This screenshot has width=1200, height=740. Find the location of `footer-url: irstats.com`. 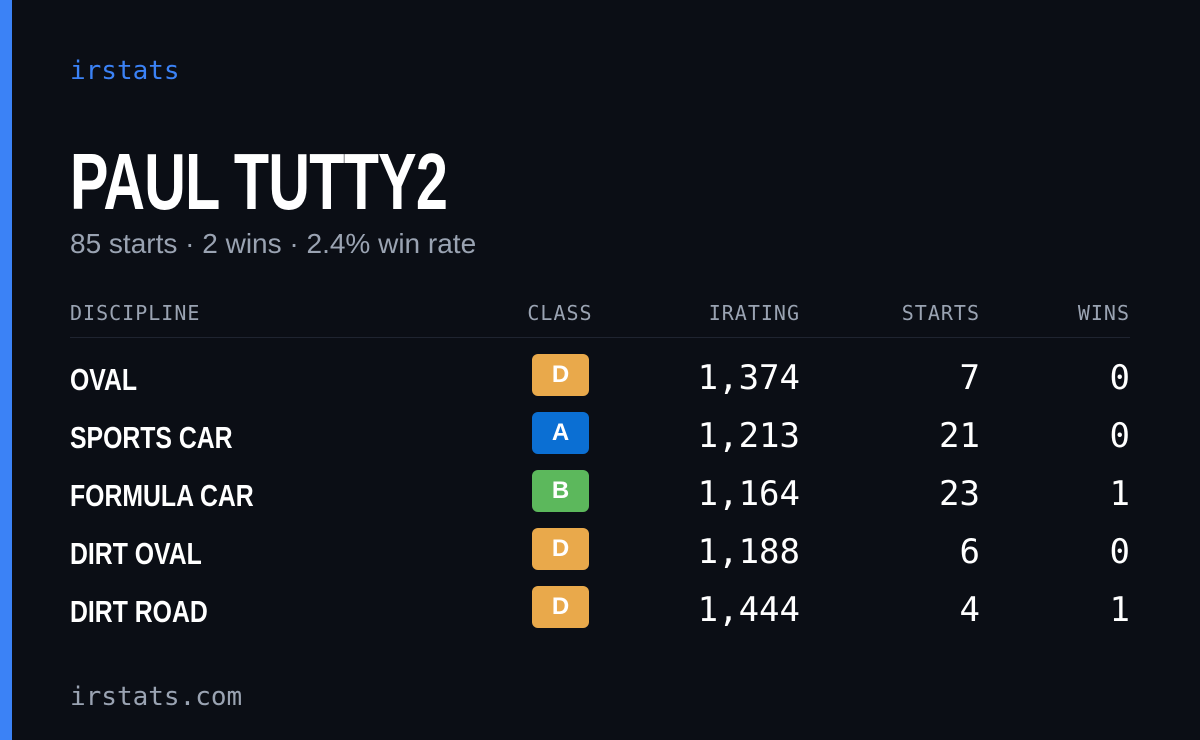

footer-url: irstats.com is located at coordinates (156, 697).